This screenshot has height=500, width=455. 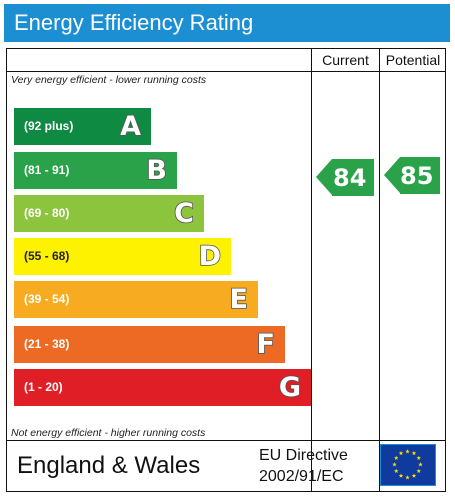 What do you see at coordinates (301, 476) in the screenshot?
I see `footer-directive-line2: 2002/91/EC` at bounding box center [301, 476].